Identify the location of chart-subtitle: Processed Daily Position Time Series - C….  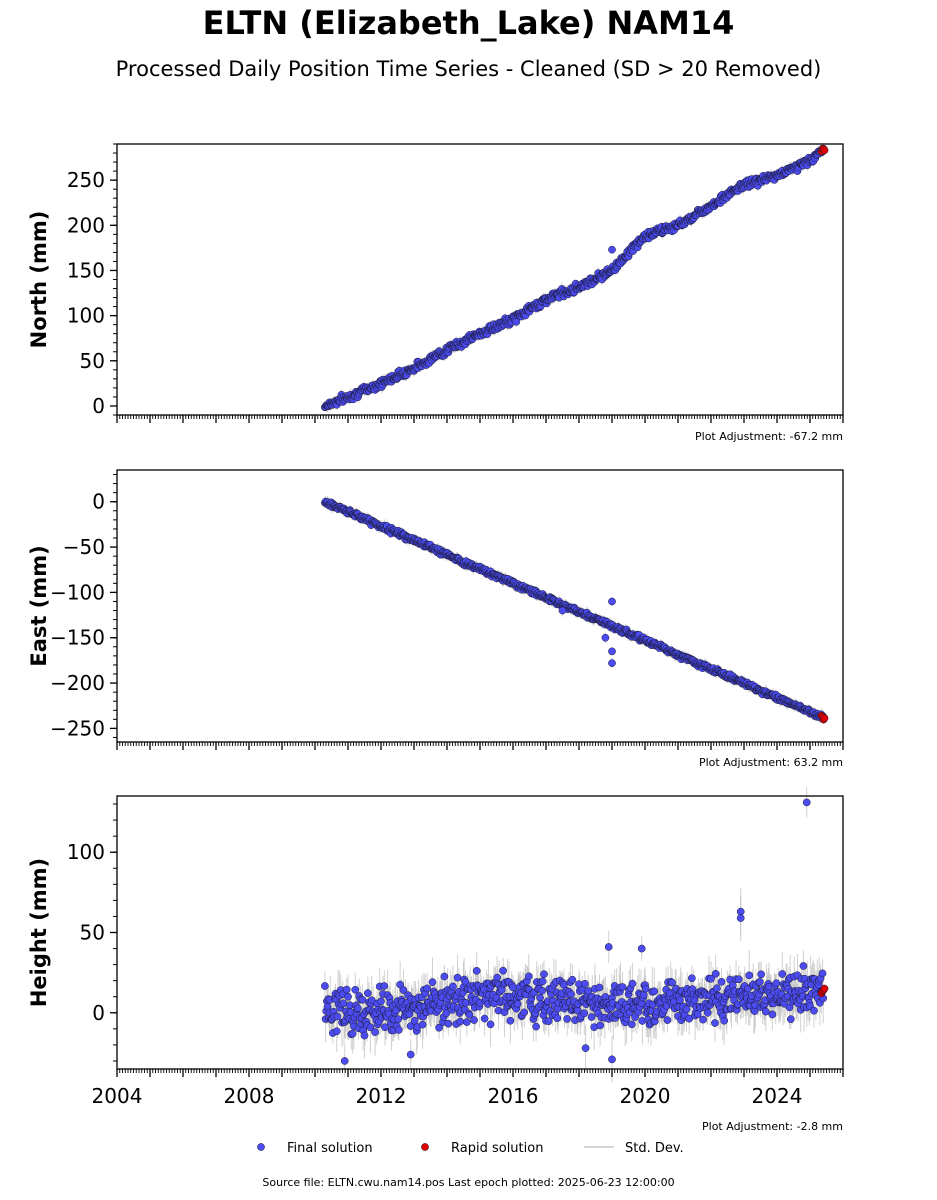
(468, 69).